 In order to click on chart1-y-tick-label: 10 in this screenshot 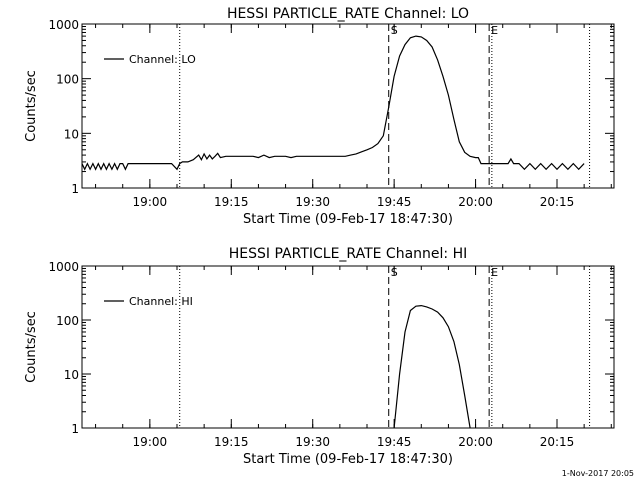, I will do `click(71, 134)`.